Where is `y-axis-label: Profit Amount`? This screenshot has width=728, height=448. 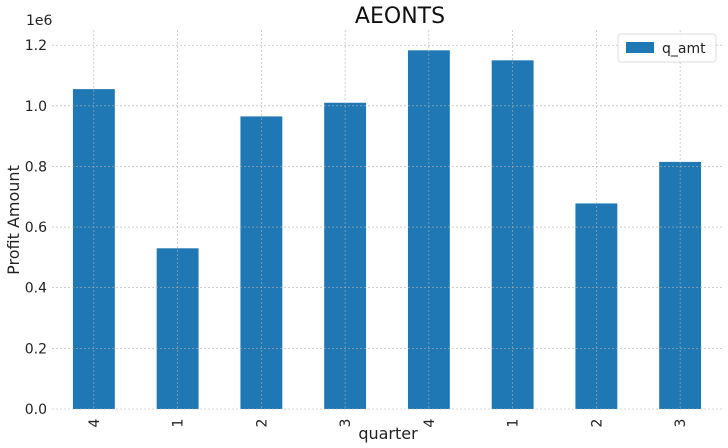 y-axis-label: Profit Amount is located at coordinates (13, 220).